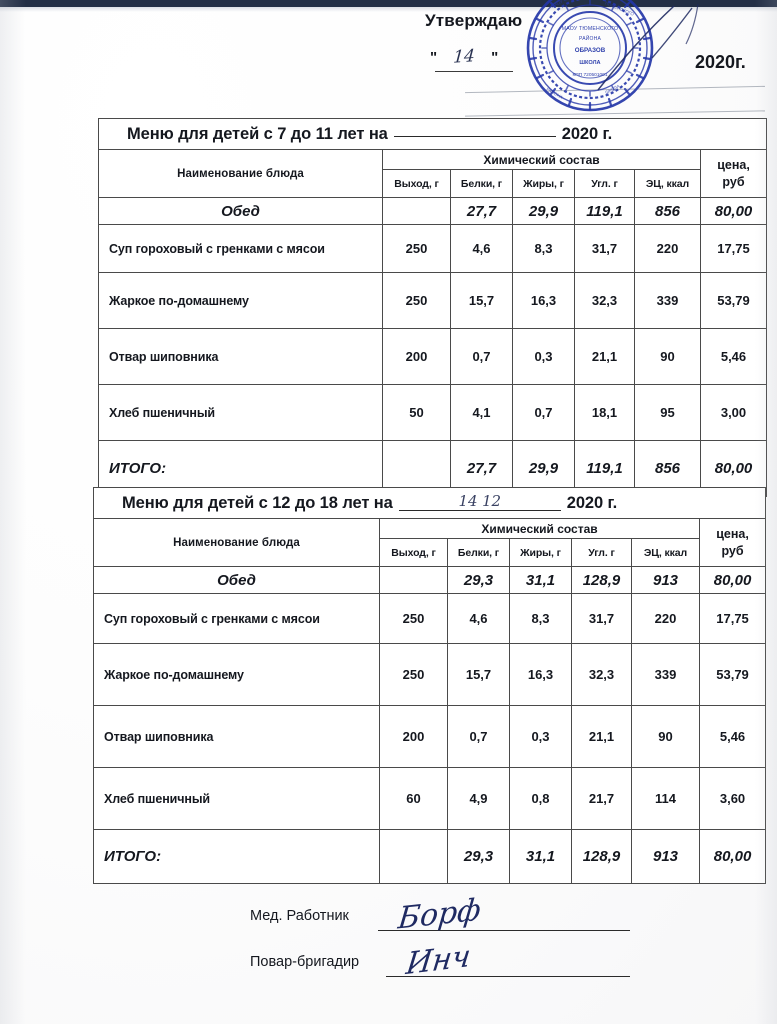 The width and height of the screenshot is (777, 1024). Describe the element at coordinates (720, 62) in the screenshot. I see `approval-year: 2020г.` at that location.